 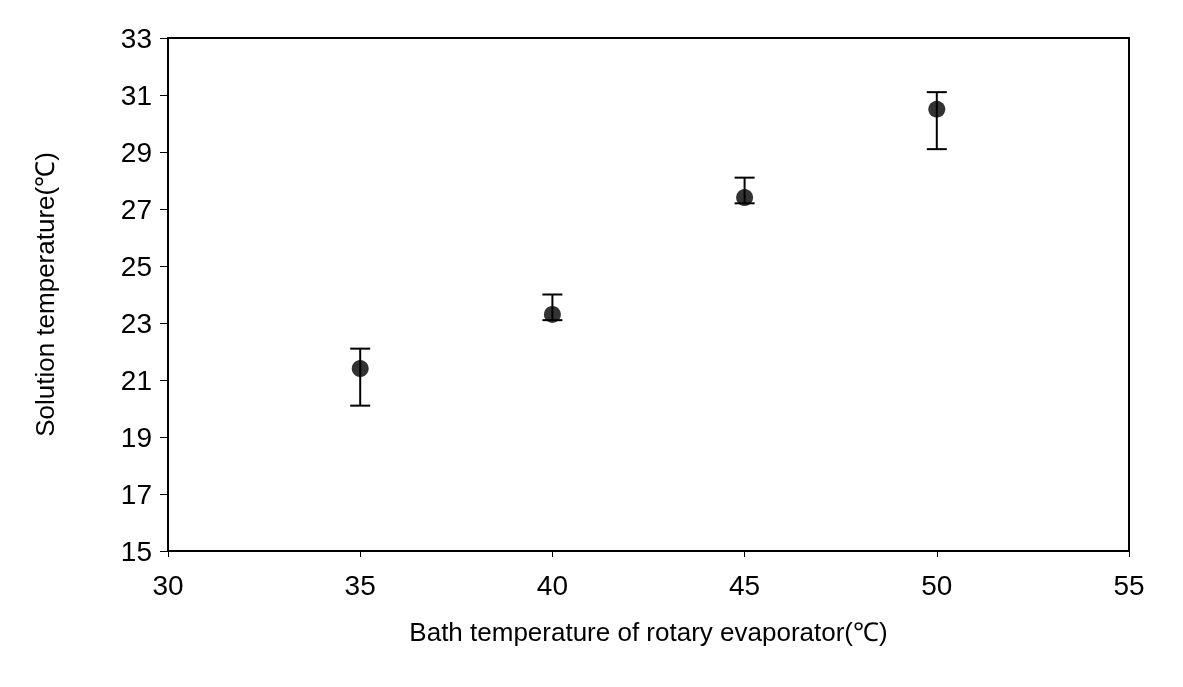 What do you see at coordinates (552, 585) in the screenshot?
I see `x-tick-label: 40` at bounding box center [552, 585].